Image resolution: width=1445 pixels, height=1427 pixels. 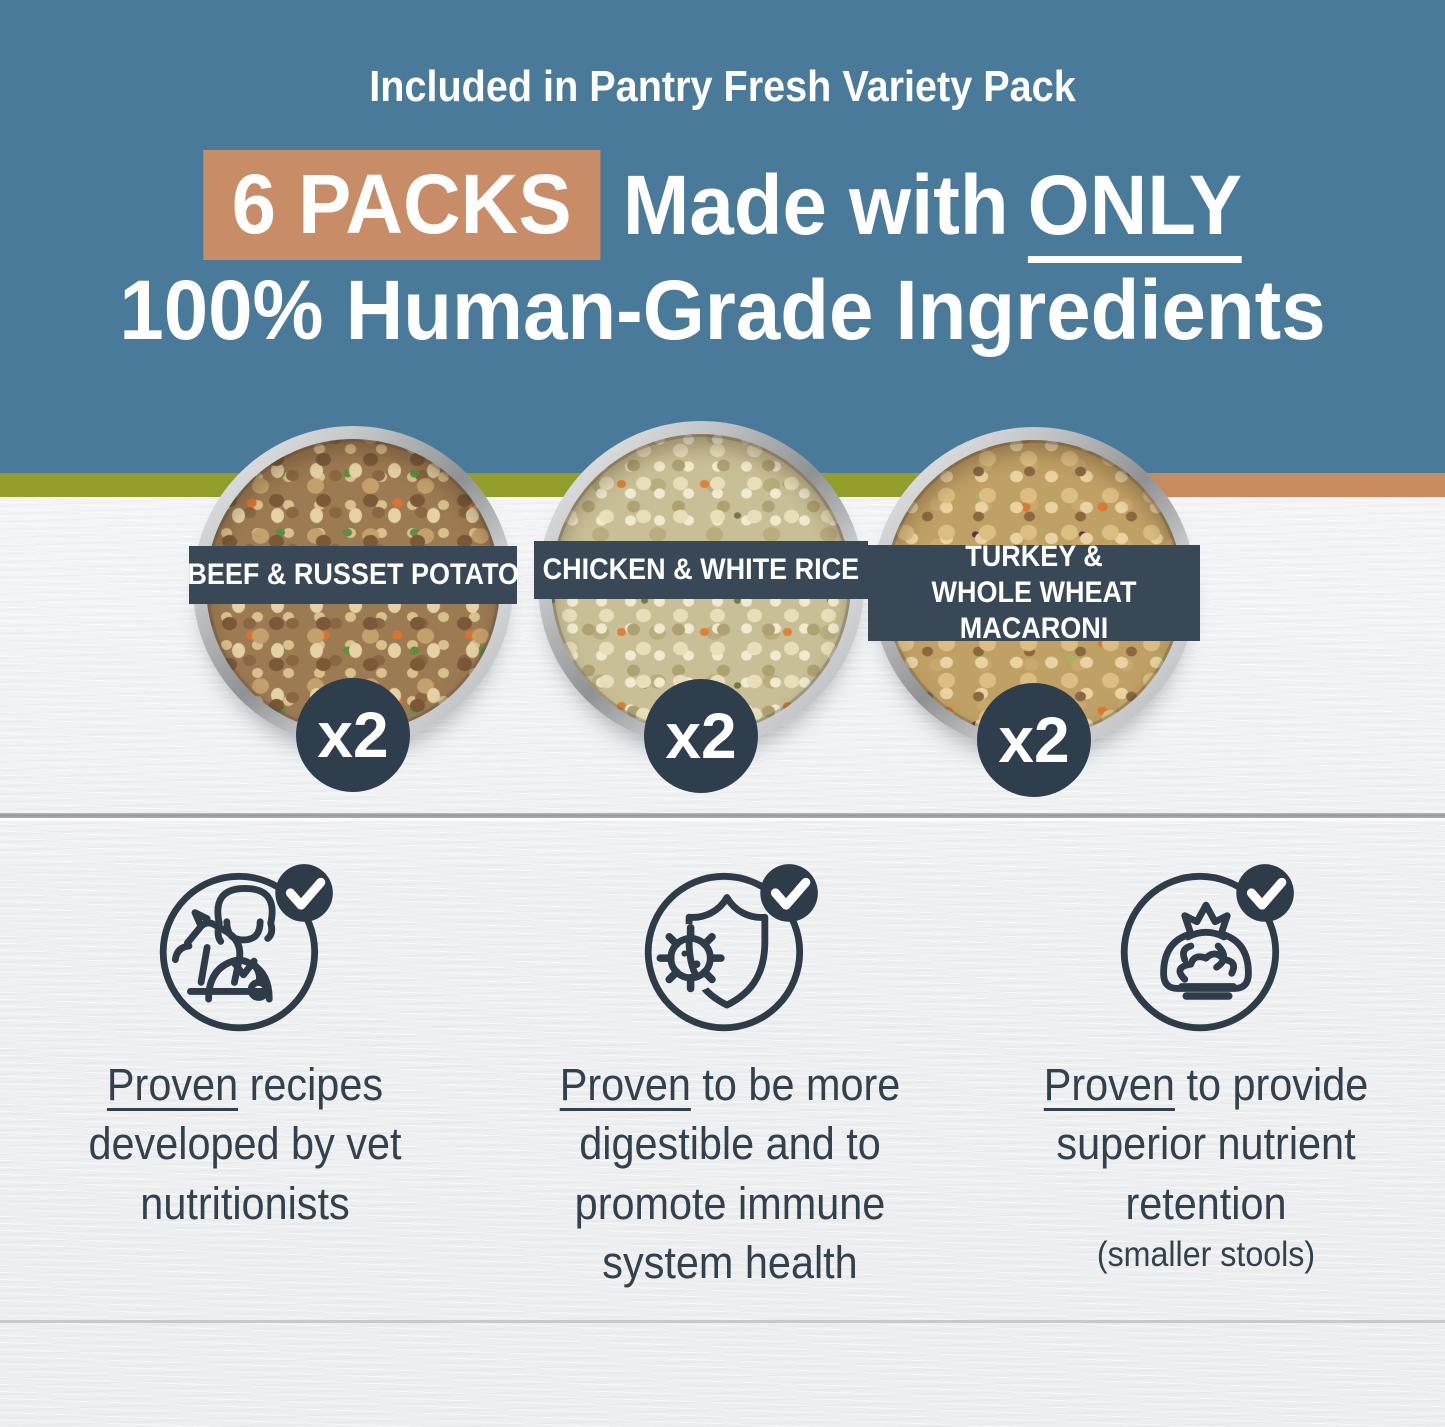 I want to click on headline-only-underlined: ONLY, so click(x=1134, y=210).